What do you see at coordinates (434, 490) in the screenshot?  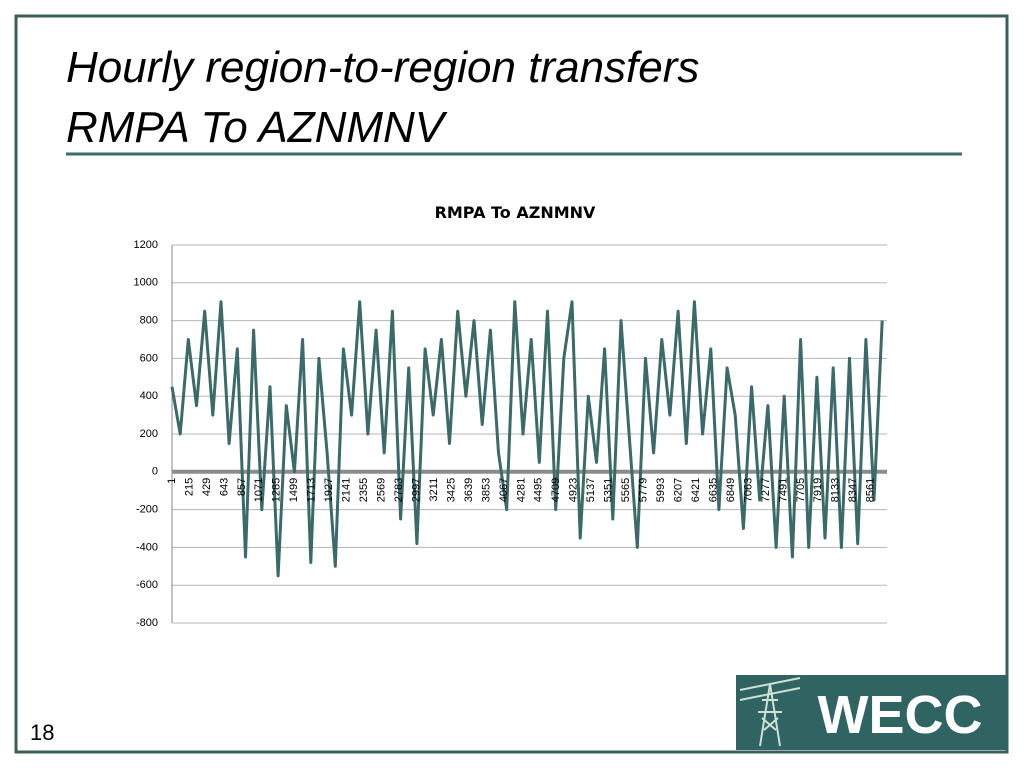 I see `x-tick-label: 3211` at bounding box center [434, 490].